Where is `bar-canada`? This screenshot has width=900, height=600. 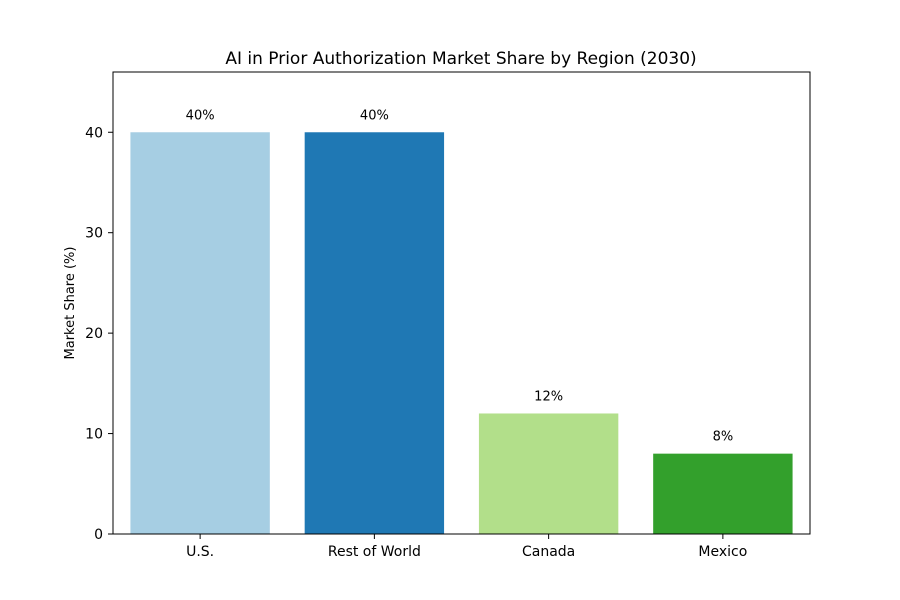 bar-canada is located at coordinates (548, 473).